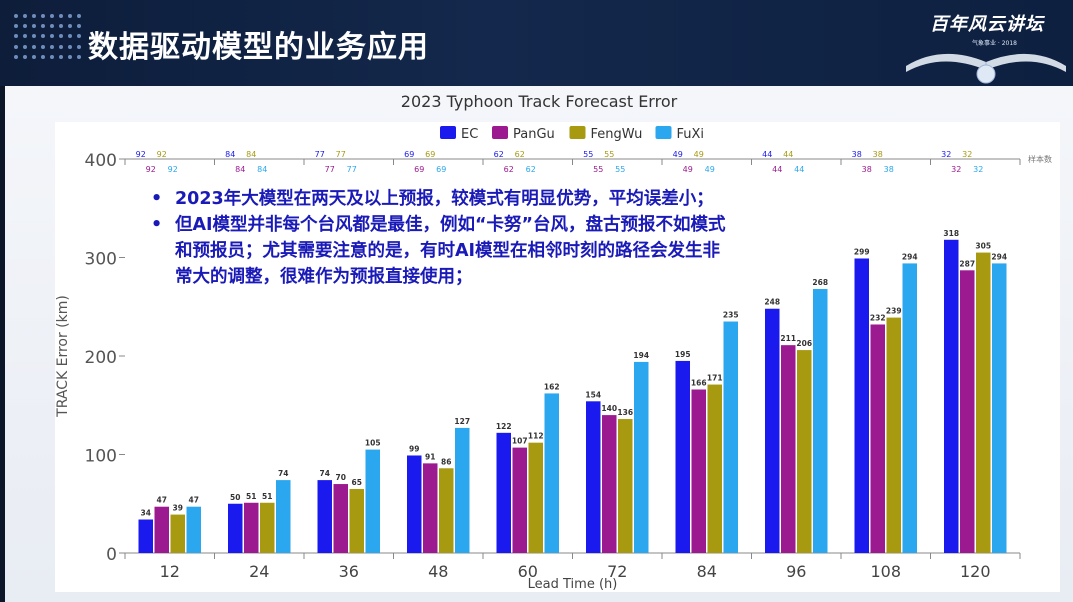 The width and height of the screenshot is (1073, 602). What do you see at coordinates (593, 394) in the screenshot?
I see `bar-value-label: 154` at bounding box center [593, 394].